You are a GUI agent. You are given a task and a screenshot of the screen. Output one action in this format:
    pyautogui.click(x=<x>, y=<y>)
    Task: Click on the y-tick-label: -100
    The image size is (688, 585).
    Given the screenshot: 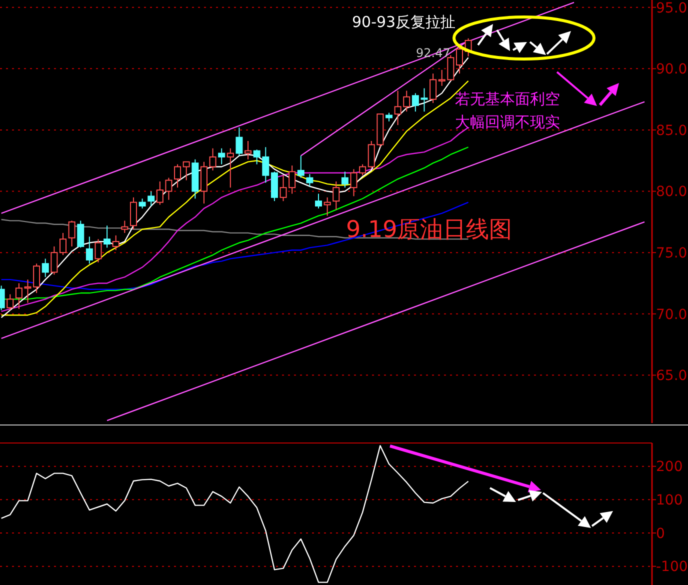 What is the action you would take?
    pyautogui.click(x=672, y=567)
    